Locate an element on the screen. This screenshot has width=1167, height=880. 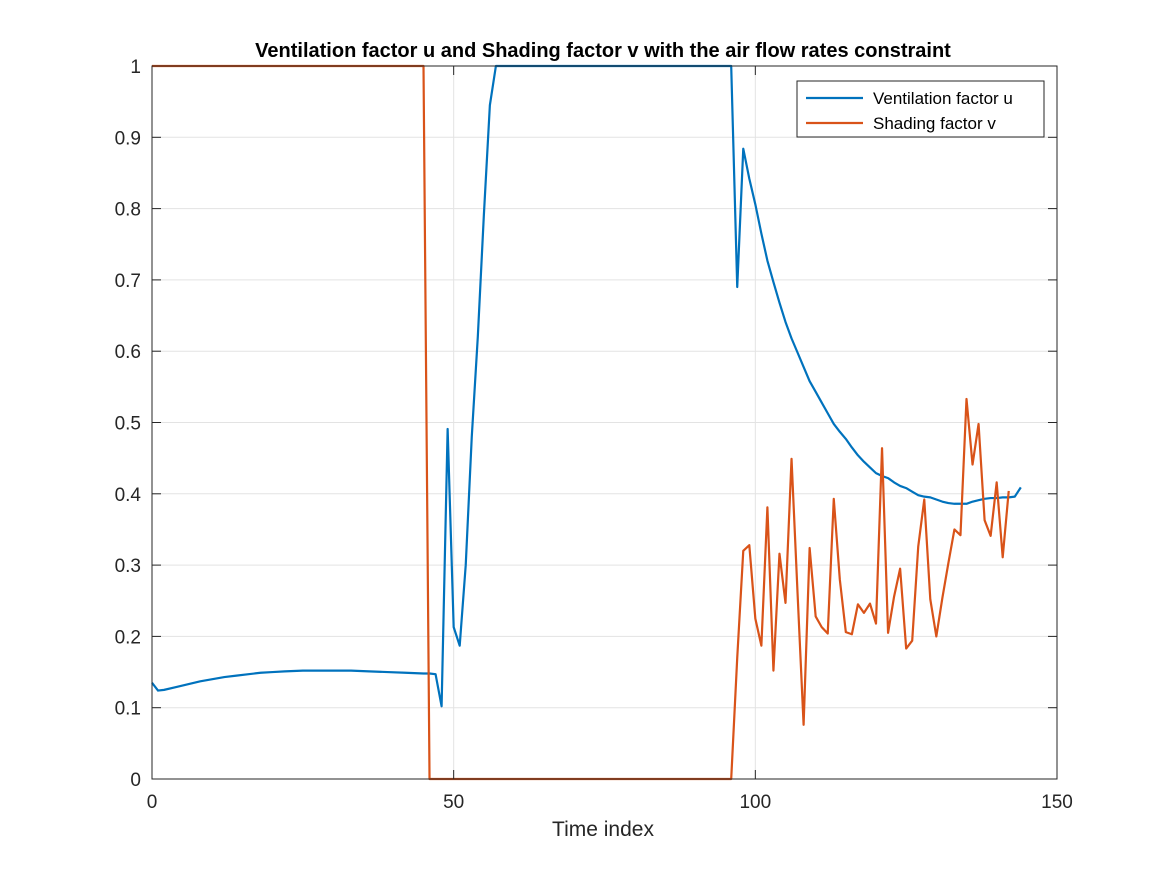
y-tick-label: 0.2 is located at coordinates (128, 637).